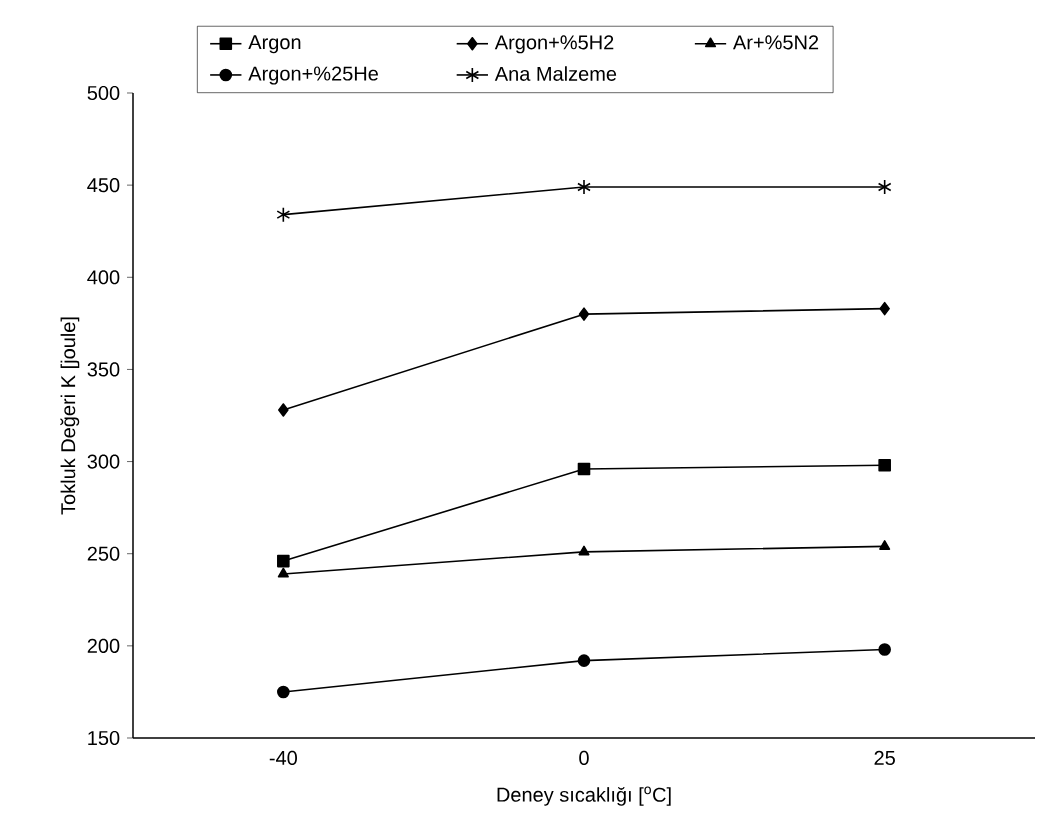 The image size is (1037, 823). Describe the element at coordinates (884, 758) in the screenshot. I see `x-tick-label: 25` at that location.